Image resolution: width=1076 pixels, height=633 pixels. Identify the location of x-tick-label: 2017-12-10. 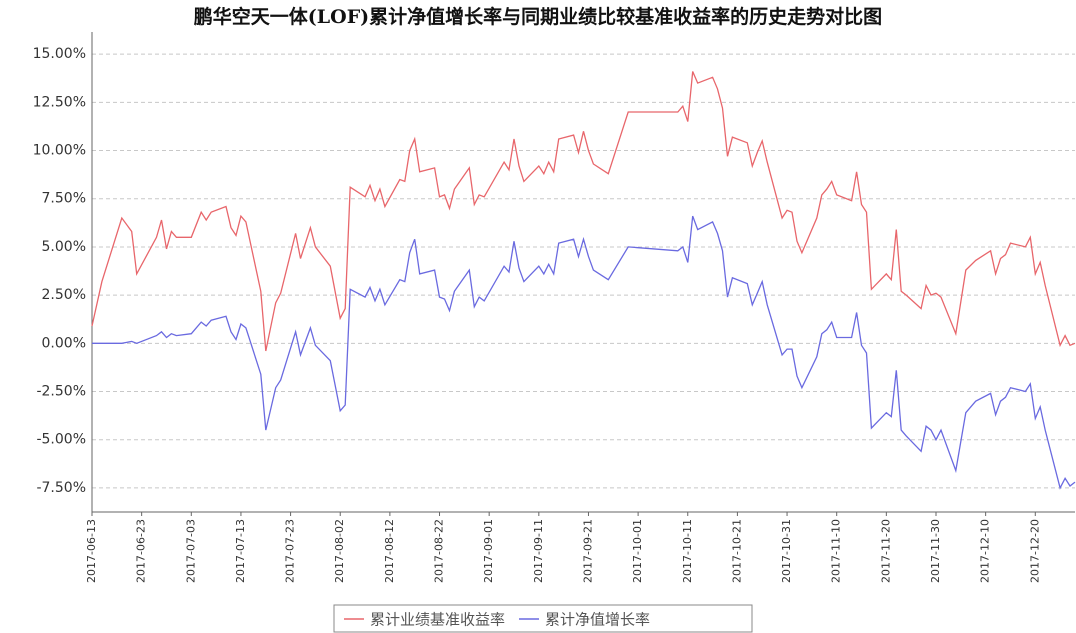
(985, 551).